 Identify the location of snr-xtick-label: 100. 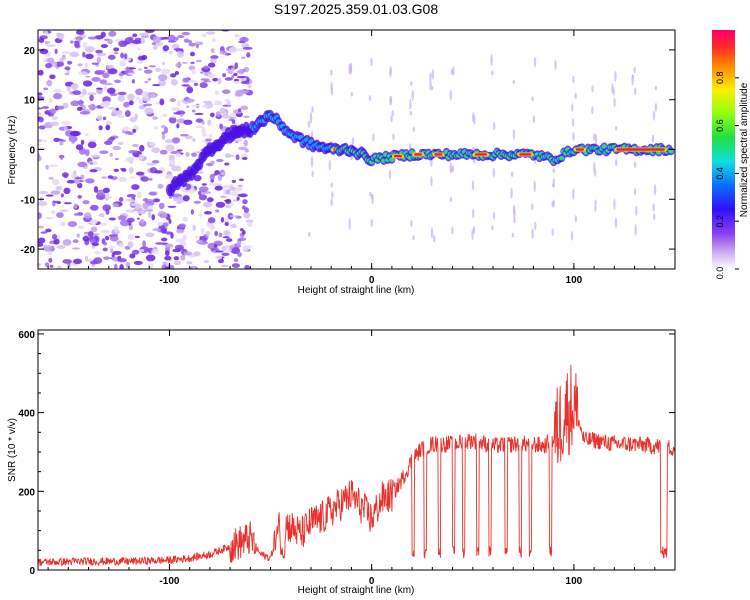
(574, 581).